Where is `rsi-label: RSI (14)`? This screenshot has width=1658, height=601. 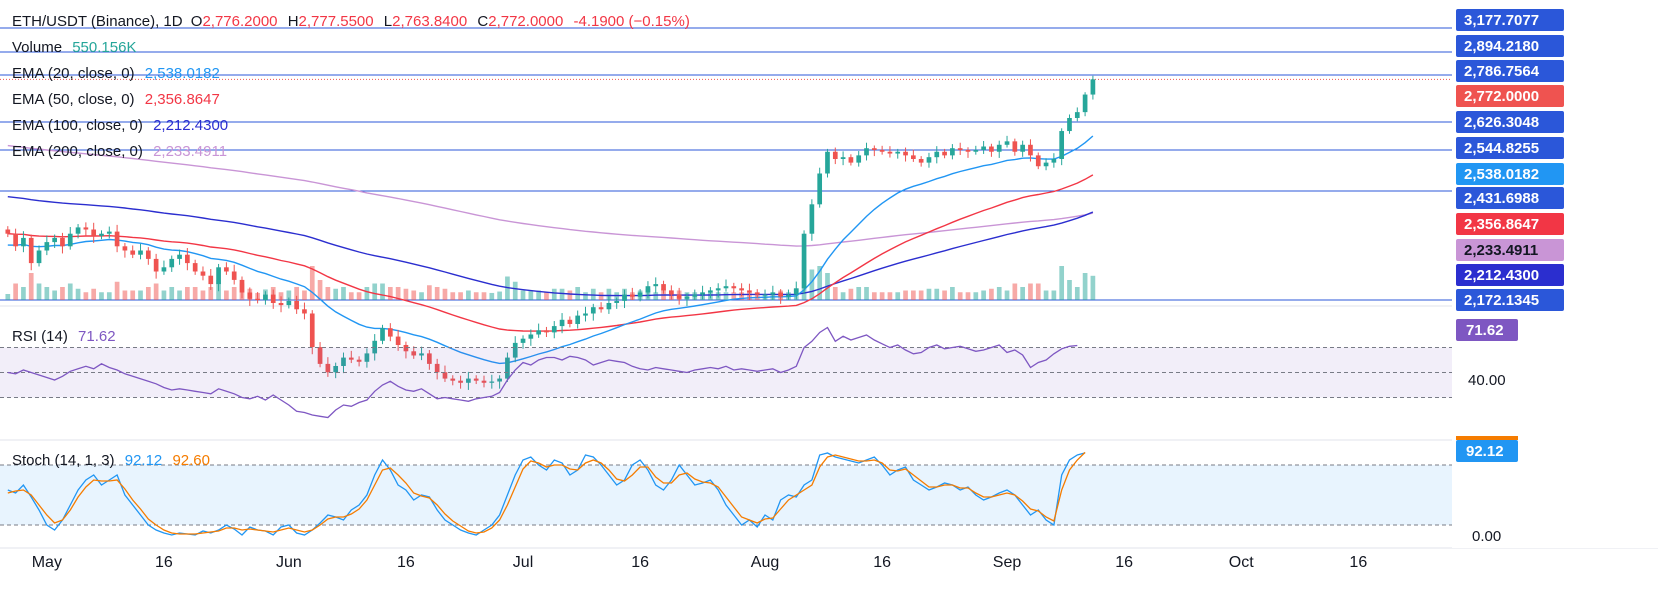 rsi-label: RSI (14) is located at coordinates (40, 336).